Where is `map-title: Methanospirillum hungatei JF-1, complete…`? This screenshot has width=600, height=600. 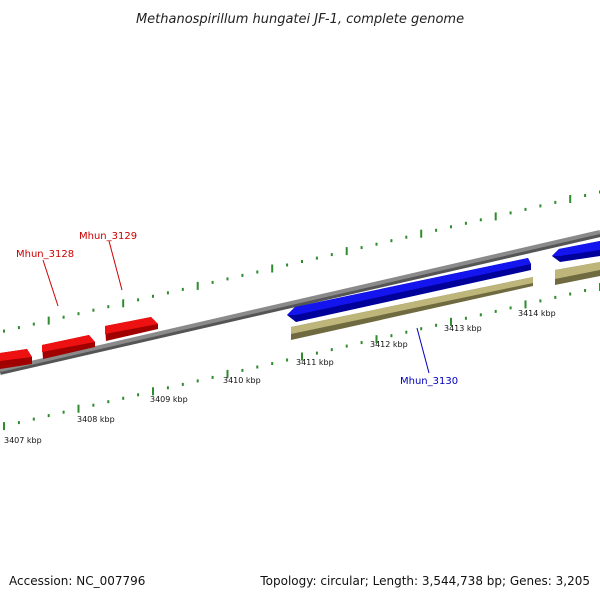 map-title: Methanospirillum hungatei JF-1, complete… is located at coordinates (300, 19).